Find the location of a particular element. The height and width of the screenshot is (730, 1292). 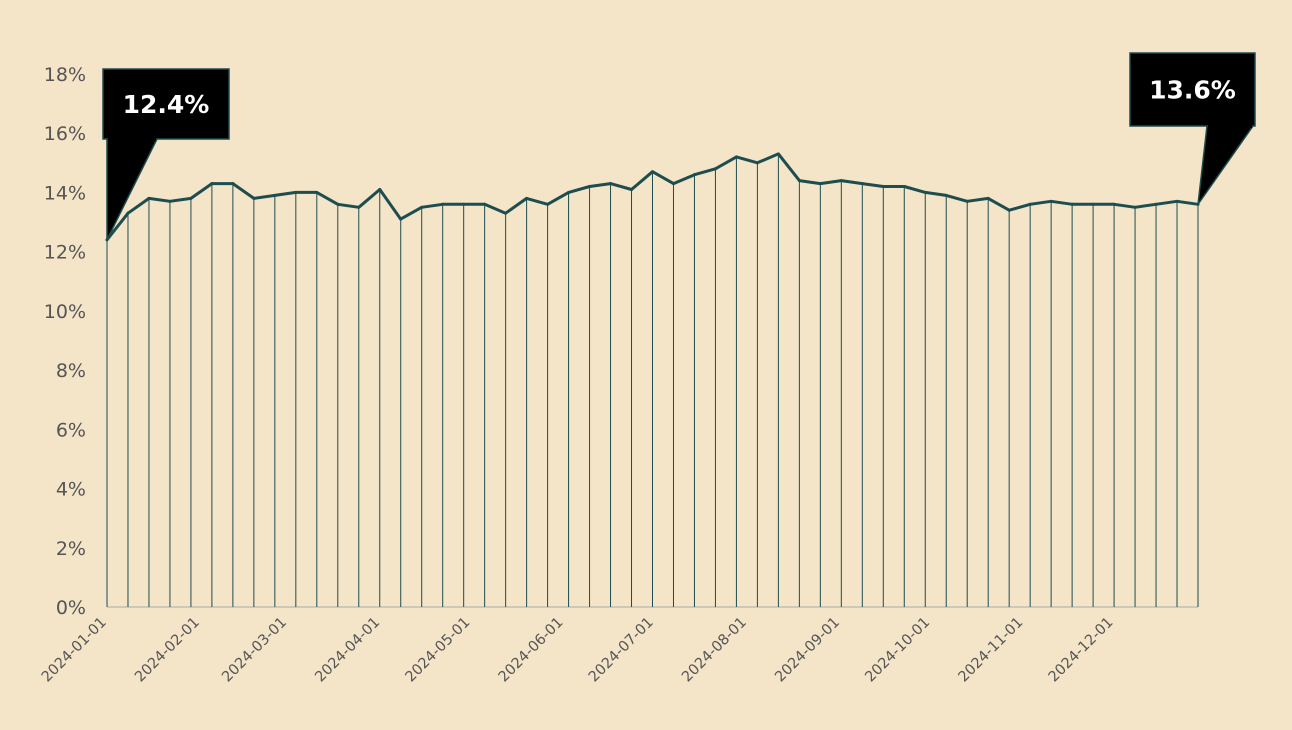

callout-label: 13.6% is located at coordinates (1192, 90).